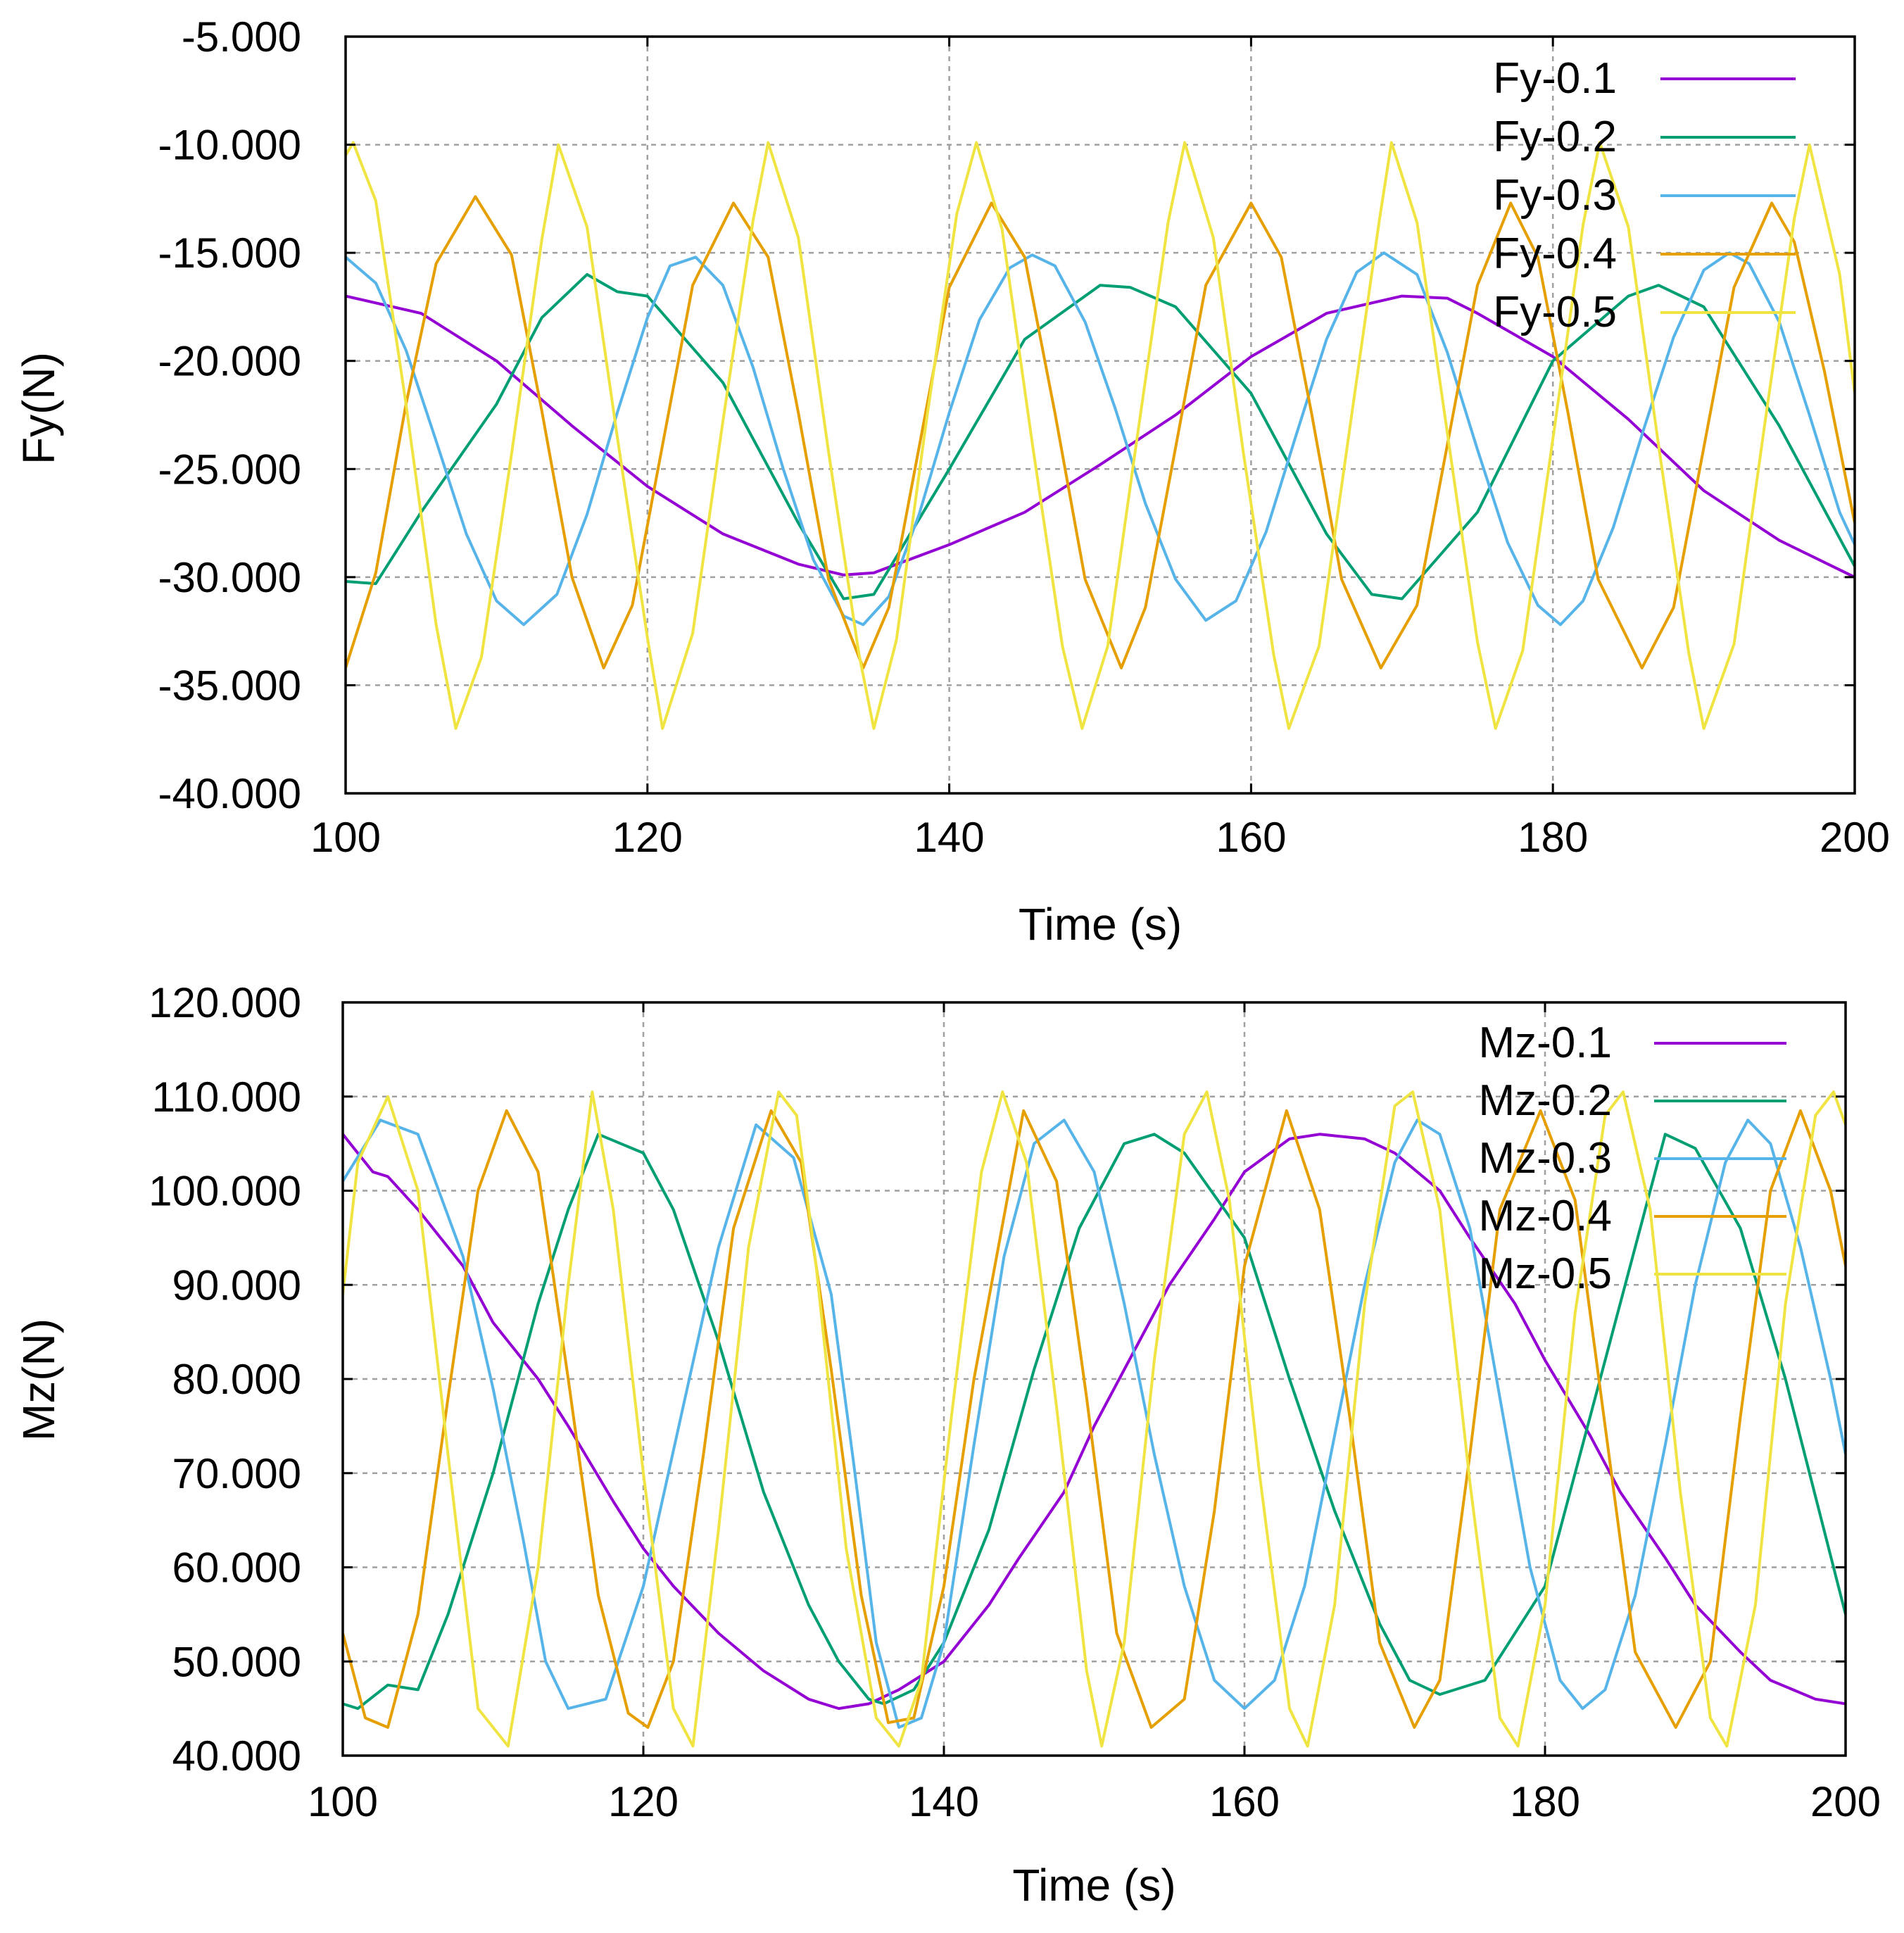  Describe the element at coordinates (1546, 1158) in the screenshot. I see `legend-label: Mz-0.3` at that location.